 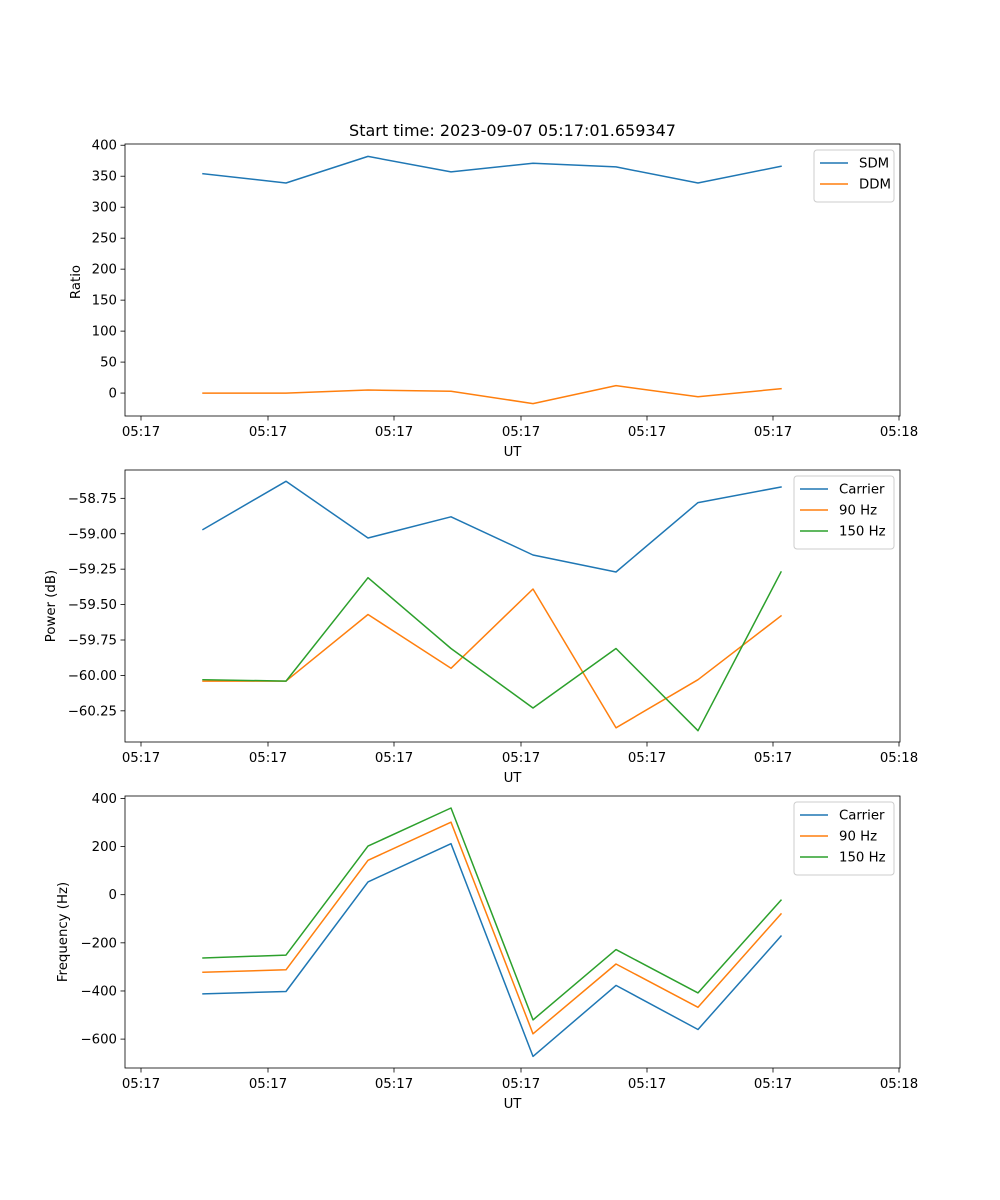 What do you see at coordinates (875, 185) in the screenshot?
I see `legend-entry: DDM` at bounding box center [875, 185].